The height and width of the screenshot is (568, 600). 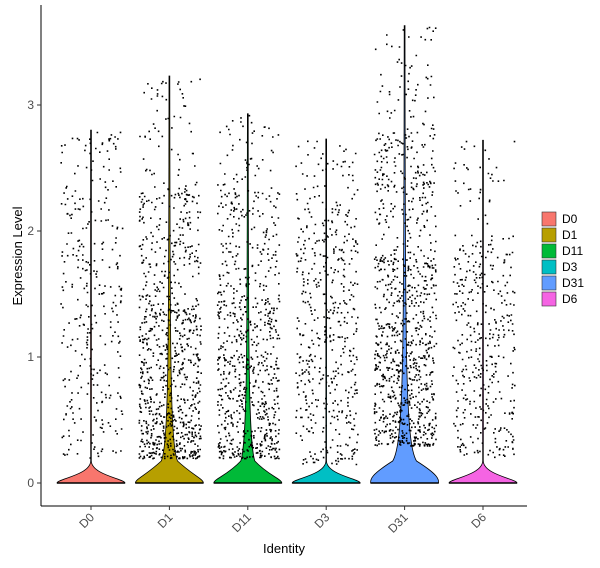 I want to click on y-tick-label: 1, so click(x=30, y=357).